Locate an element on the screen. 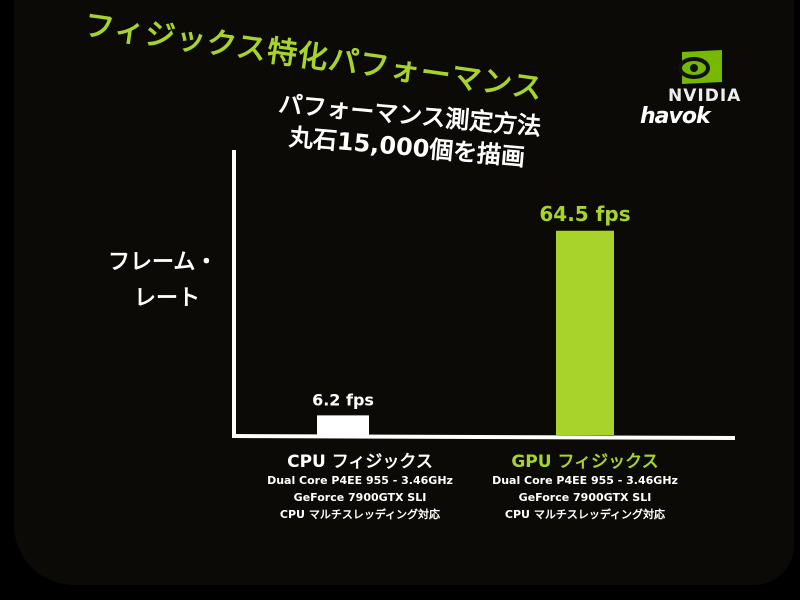 Image resolution: width=800 pixels, height=600 pixels. nvidia-eye-icon is located at coordinates (700, 67).